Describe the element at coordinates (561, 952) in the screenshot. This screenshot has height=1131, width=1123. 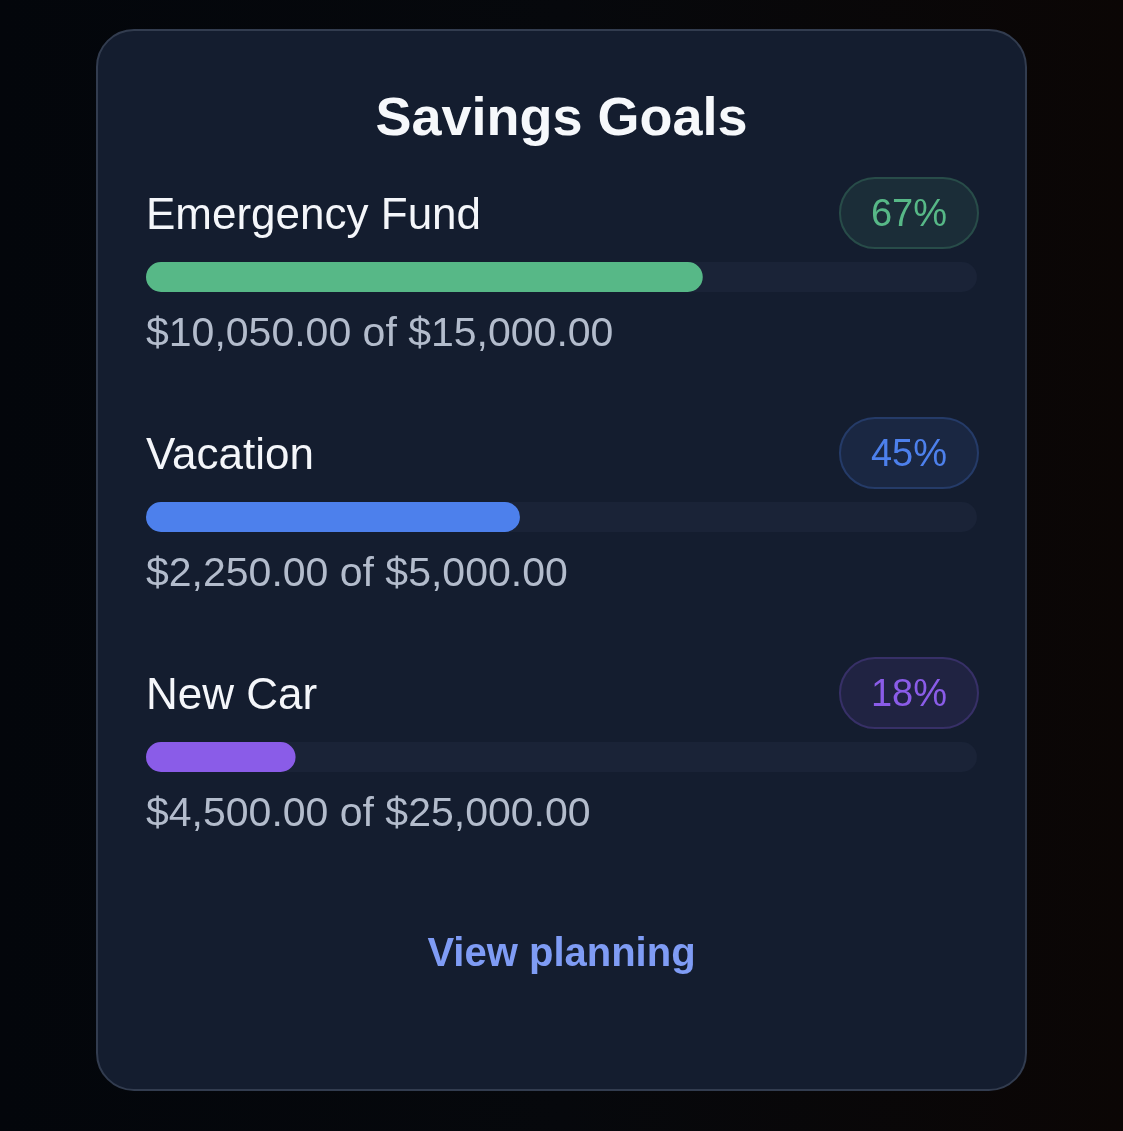
I see `planning-link: View planning` at that location.